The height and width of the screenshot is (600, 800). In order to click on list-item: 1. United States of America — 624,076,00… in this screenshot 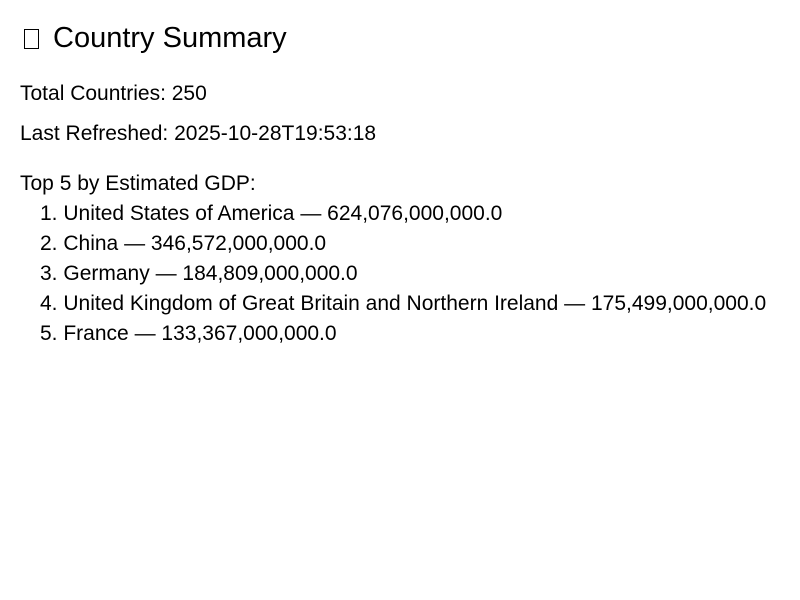, I will do `click(400, 216)`.